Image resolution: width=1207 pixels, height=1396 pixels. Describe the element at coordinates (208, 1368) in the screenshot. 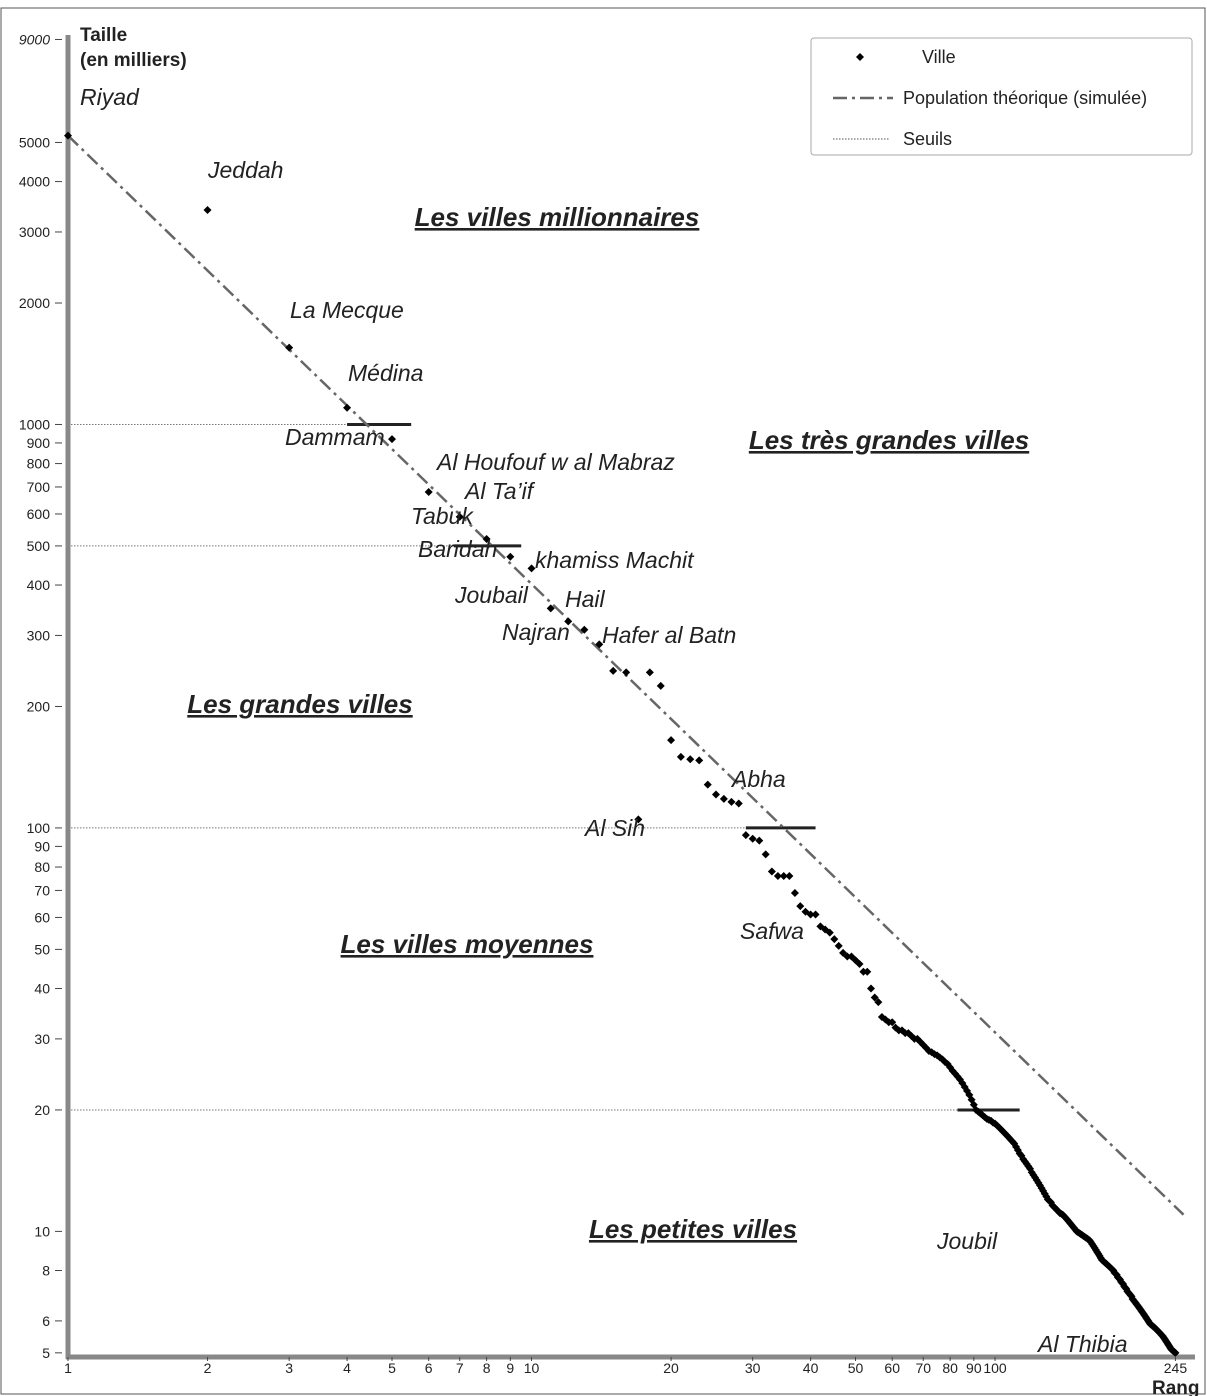

I see `x-tick-label: 2` at that location.